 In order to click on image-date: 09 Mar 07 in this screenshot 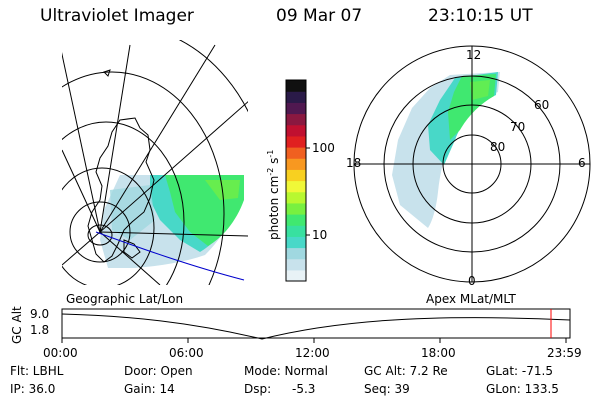, I will do `click(319, 16)`.